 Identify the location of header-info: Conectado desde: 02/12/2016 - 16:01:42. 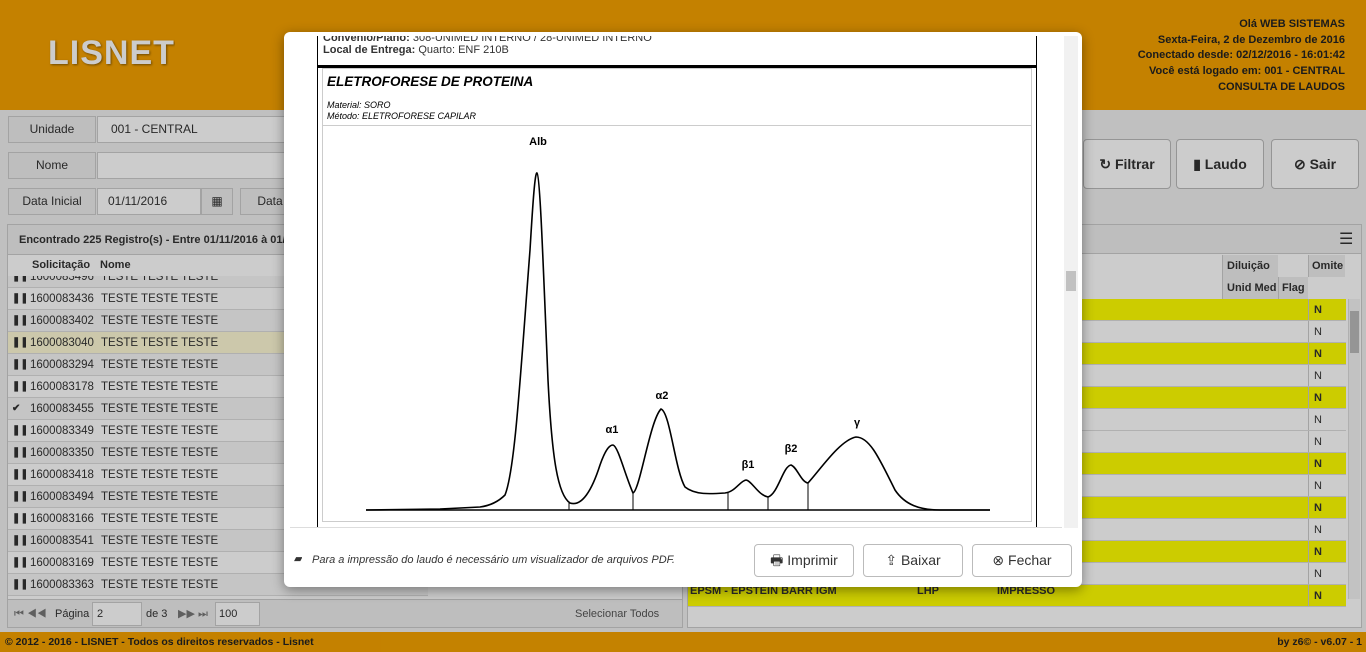
(1241, 55).